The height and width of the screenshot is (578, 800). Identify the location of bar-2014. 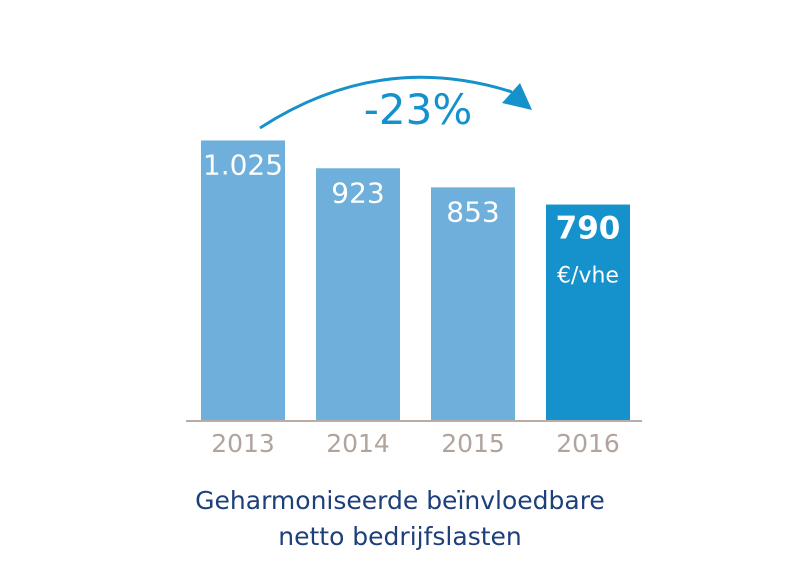
(358, 294).